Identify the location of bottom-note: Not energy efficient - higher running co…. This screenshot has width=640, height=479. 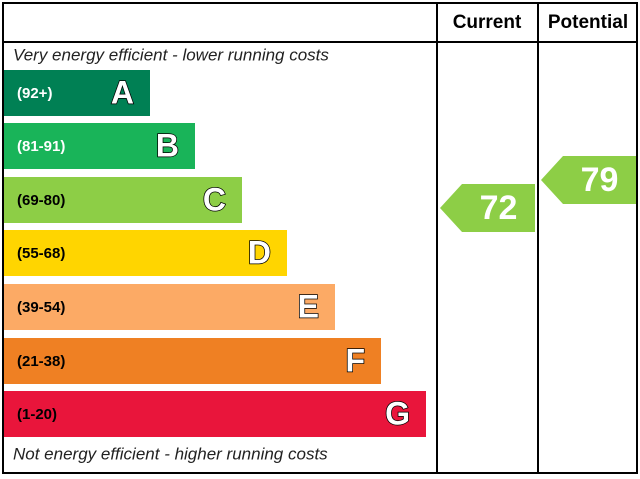
(170, 453).